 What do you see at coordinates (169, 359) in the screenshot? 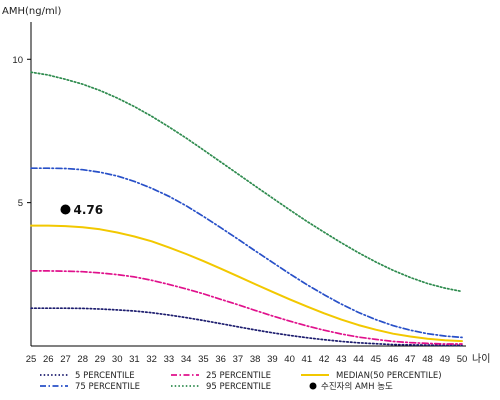
I see `x-tick-label: 33` at bounding box center [169, 359].